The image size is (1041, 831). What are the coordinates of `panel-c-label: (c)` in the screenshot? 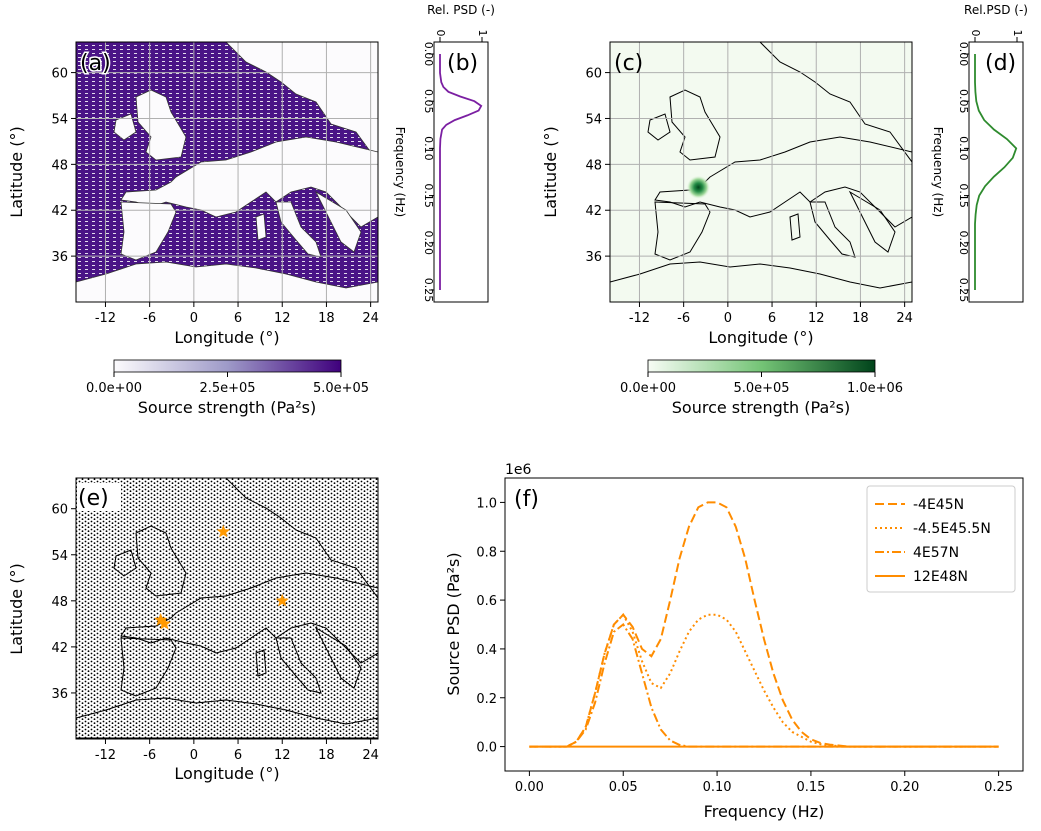 It's located at (628, 63).